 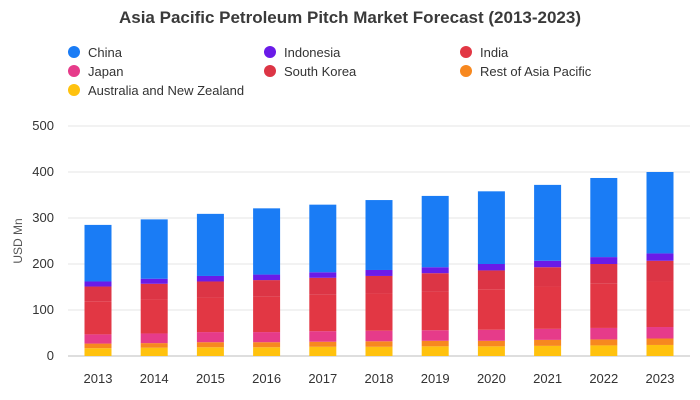 I want to click on legend-label: South Korea, so click(x=320, y=71).